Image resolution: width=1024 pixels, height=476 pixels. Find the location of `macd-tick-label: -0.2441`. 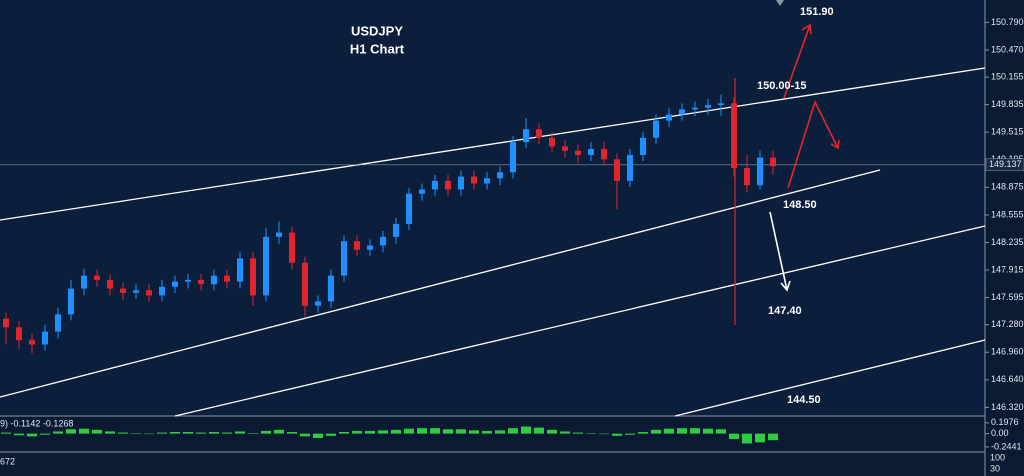

macd-tick-label: -0.2441 is located at coordinates (1006, 446).